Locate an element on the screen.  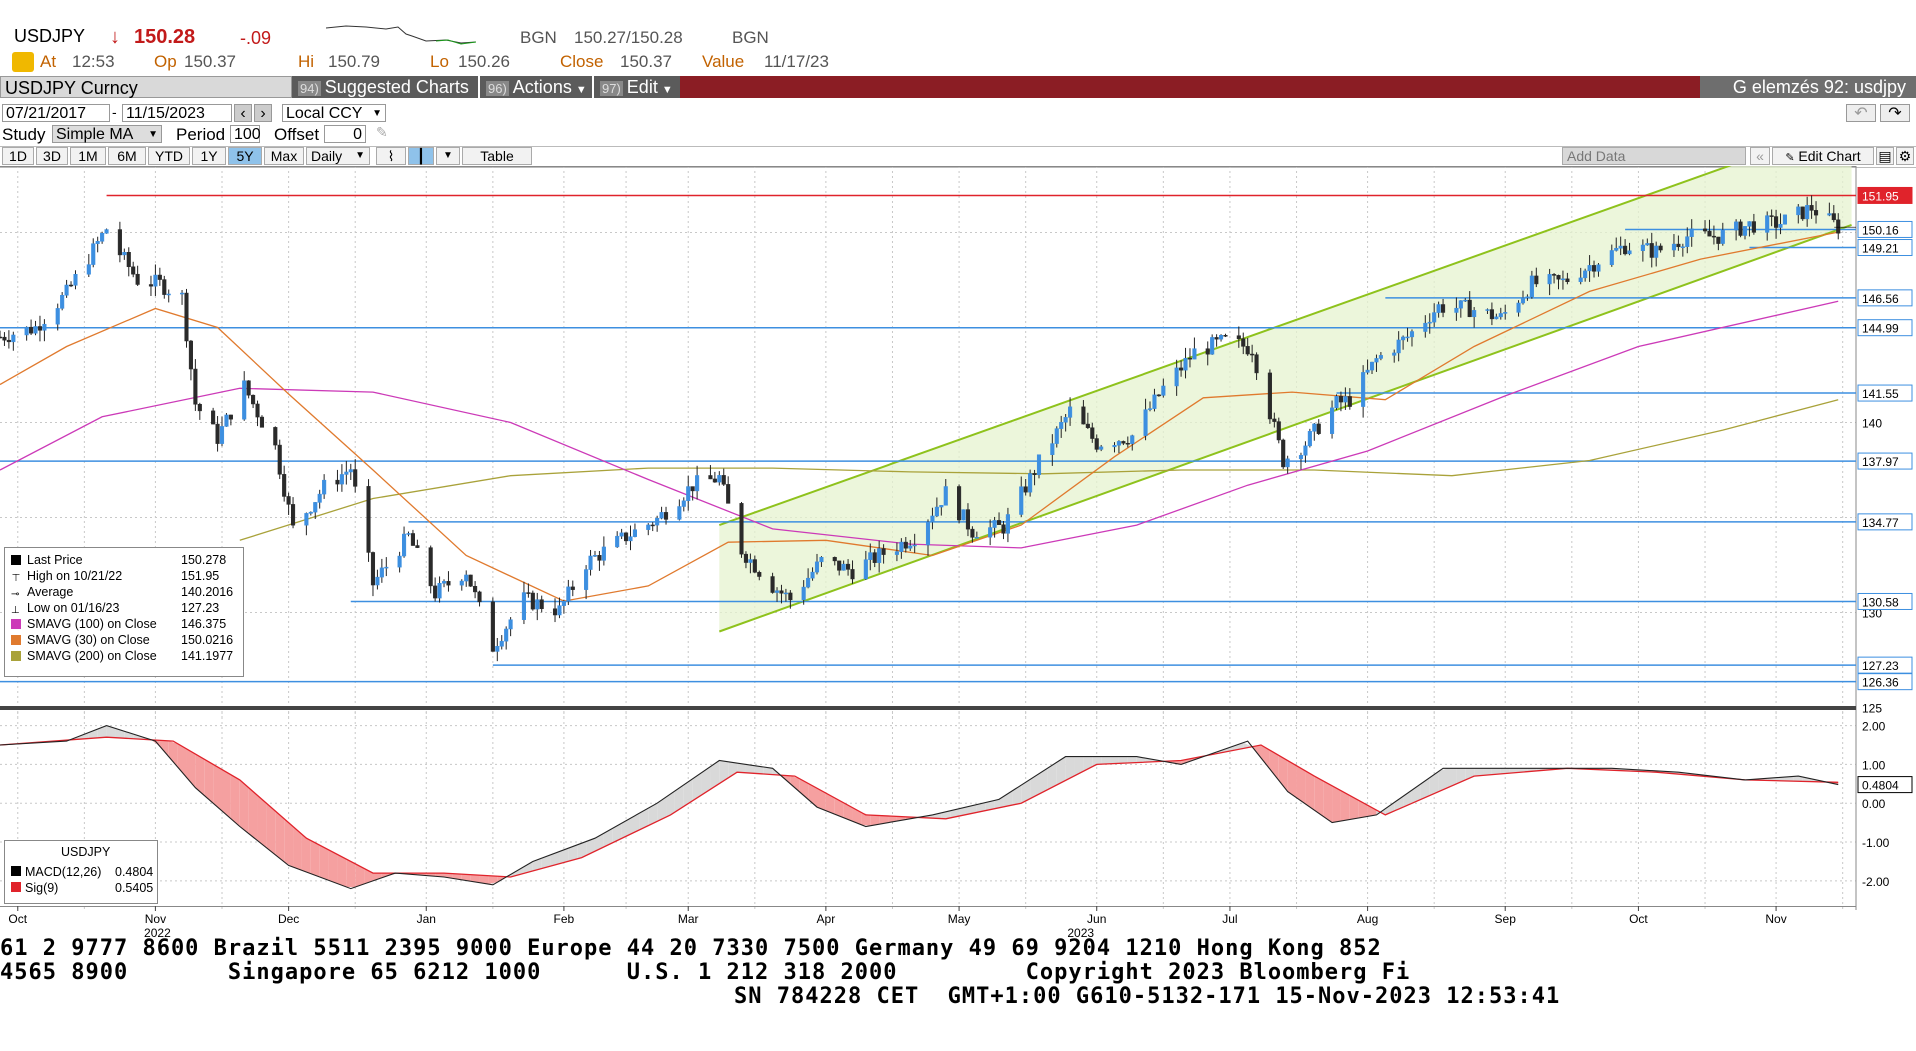
actions-label: Actions is located at coordinates (542, 87).